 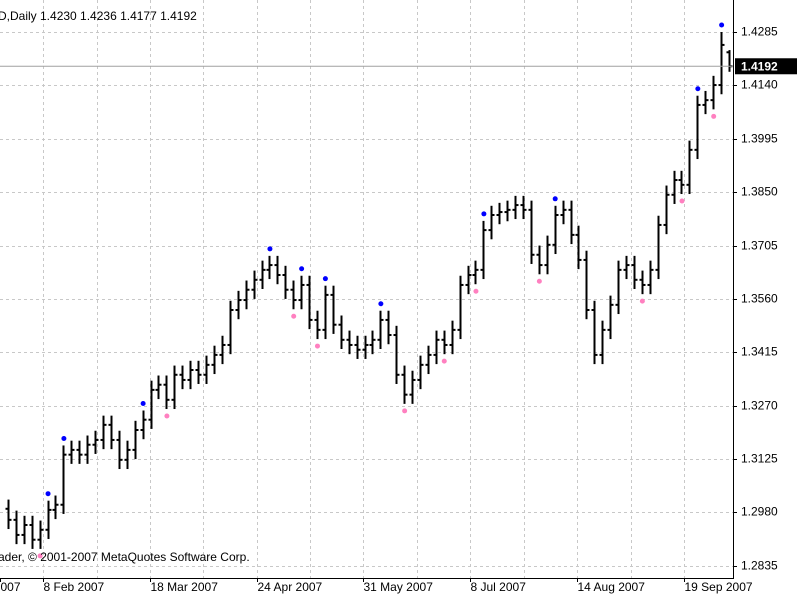 What do you see at coordinates (759, 139) in the screenshot?
I see `y-tick-label: 1.3995` at bounding box center [759, 139].